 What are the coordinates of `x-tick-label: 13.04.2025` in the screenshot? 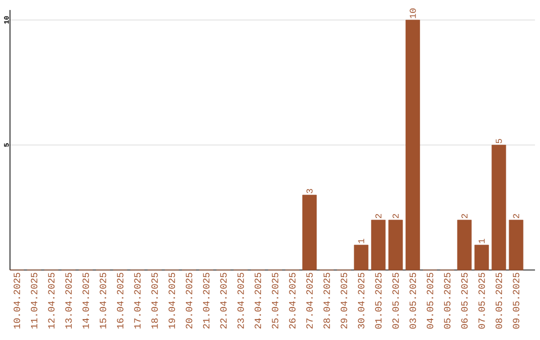 It's located at (68, 300).